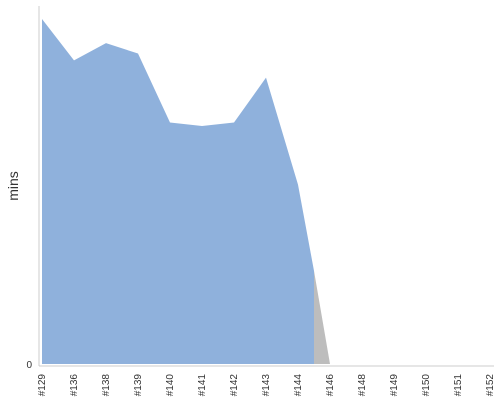 Image resolution: width=500 pixels, height=400 pixels. Describe the element at coordinates (106, 385) in the screenshot. I see `x-tick-label: #138` at that location.